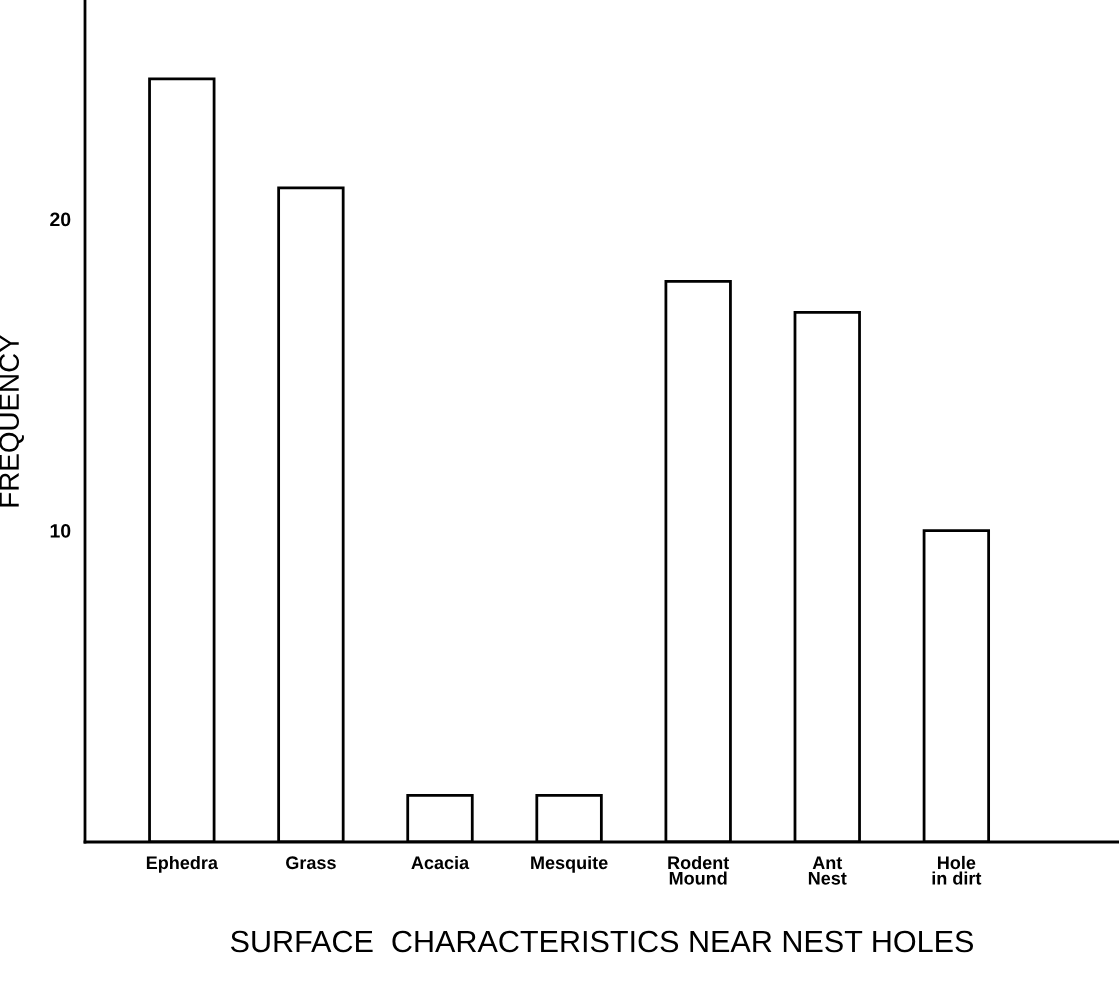 The image size is (1119, 989). I want to click on x-tick-label: Mesquite, so click(569, 864).